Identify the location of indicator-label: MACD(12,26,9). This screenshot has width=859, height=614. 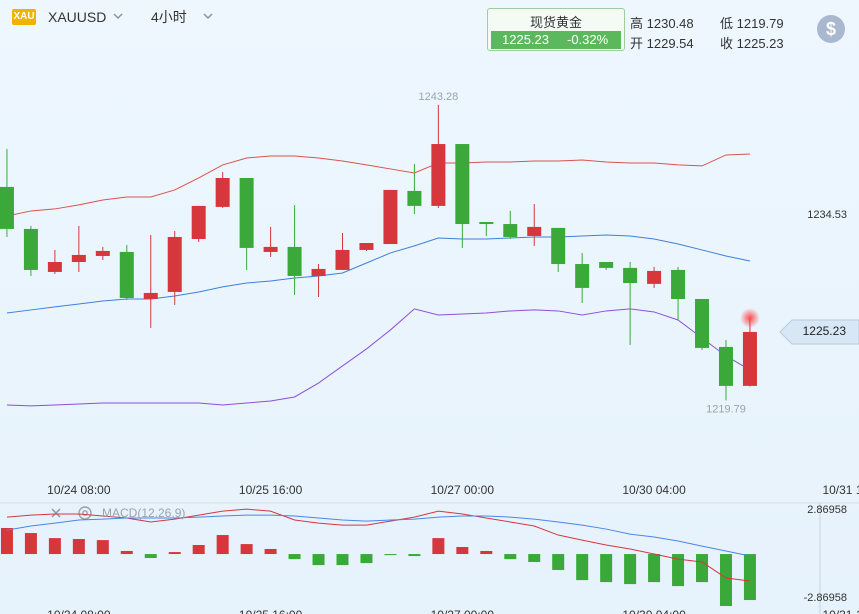
(144, 513).